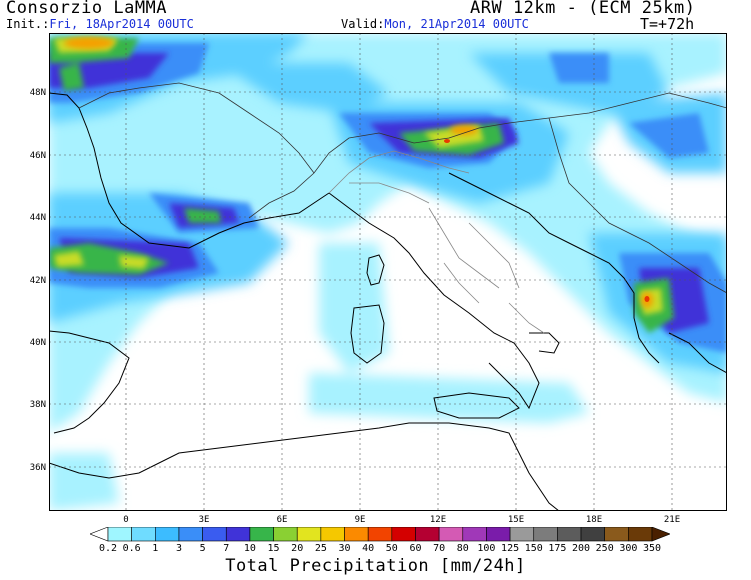 This screenshot has height=580, width=751. What do you see at coordinates (360, 520) in the screenshot?
I see `lon-label: 9E` at bounding box center [360, 520].